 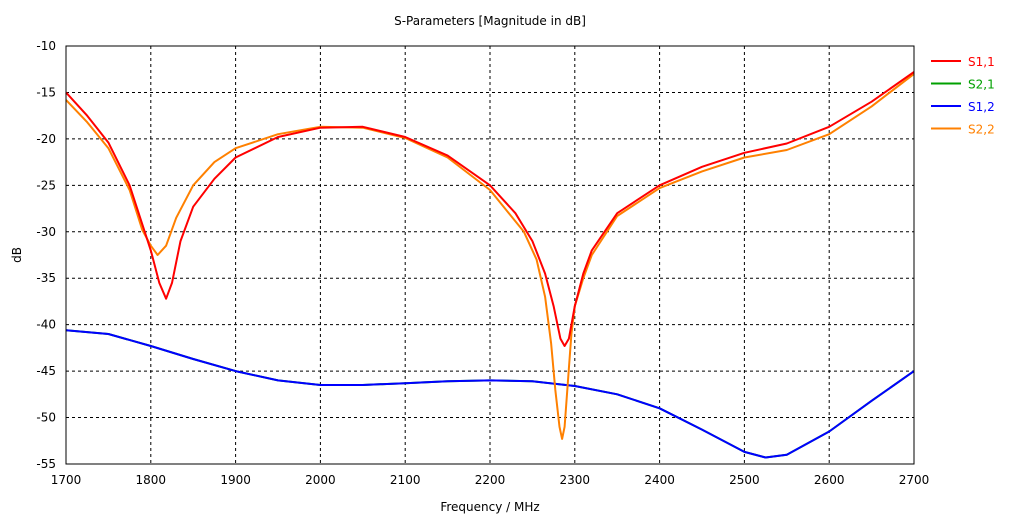 What do you see at coordinates (46, 464) in the screenshot?
I see `y-tick-label: -55` at bounding box center [46, 464].